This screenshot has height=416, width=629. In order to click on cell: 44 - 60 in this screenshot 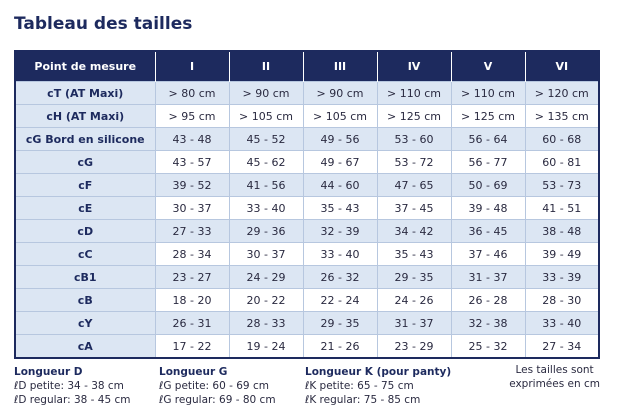, I will do `click(340, 185)`.